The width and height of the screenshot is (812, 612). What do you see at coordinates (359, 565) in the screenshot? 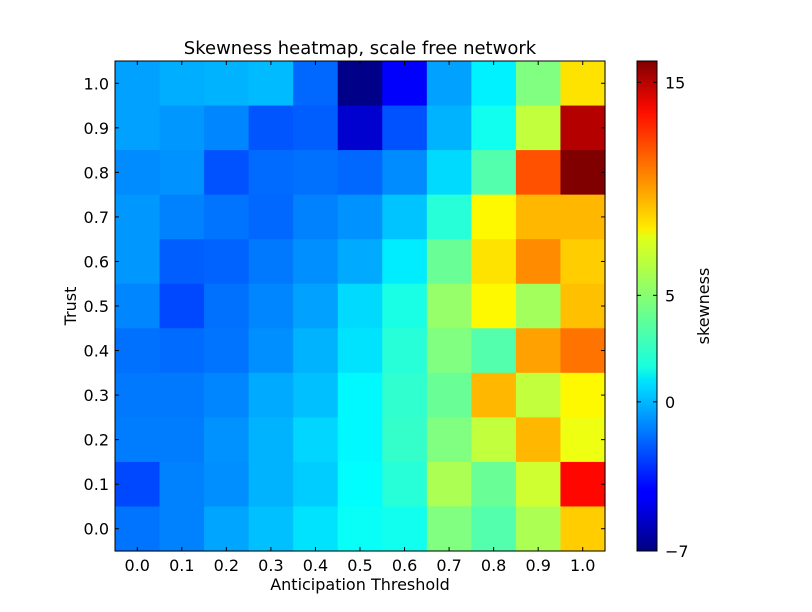
I see `x-tick-label: 0.5` at bounding box center [359, 565].